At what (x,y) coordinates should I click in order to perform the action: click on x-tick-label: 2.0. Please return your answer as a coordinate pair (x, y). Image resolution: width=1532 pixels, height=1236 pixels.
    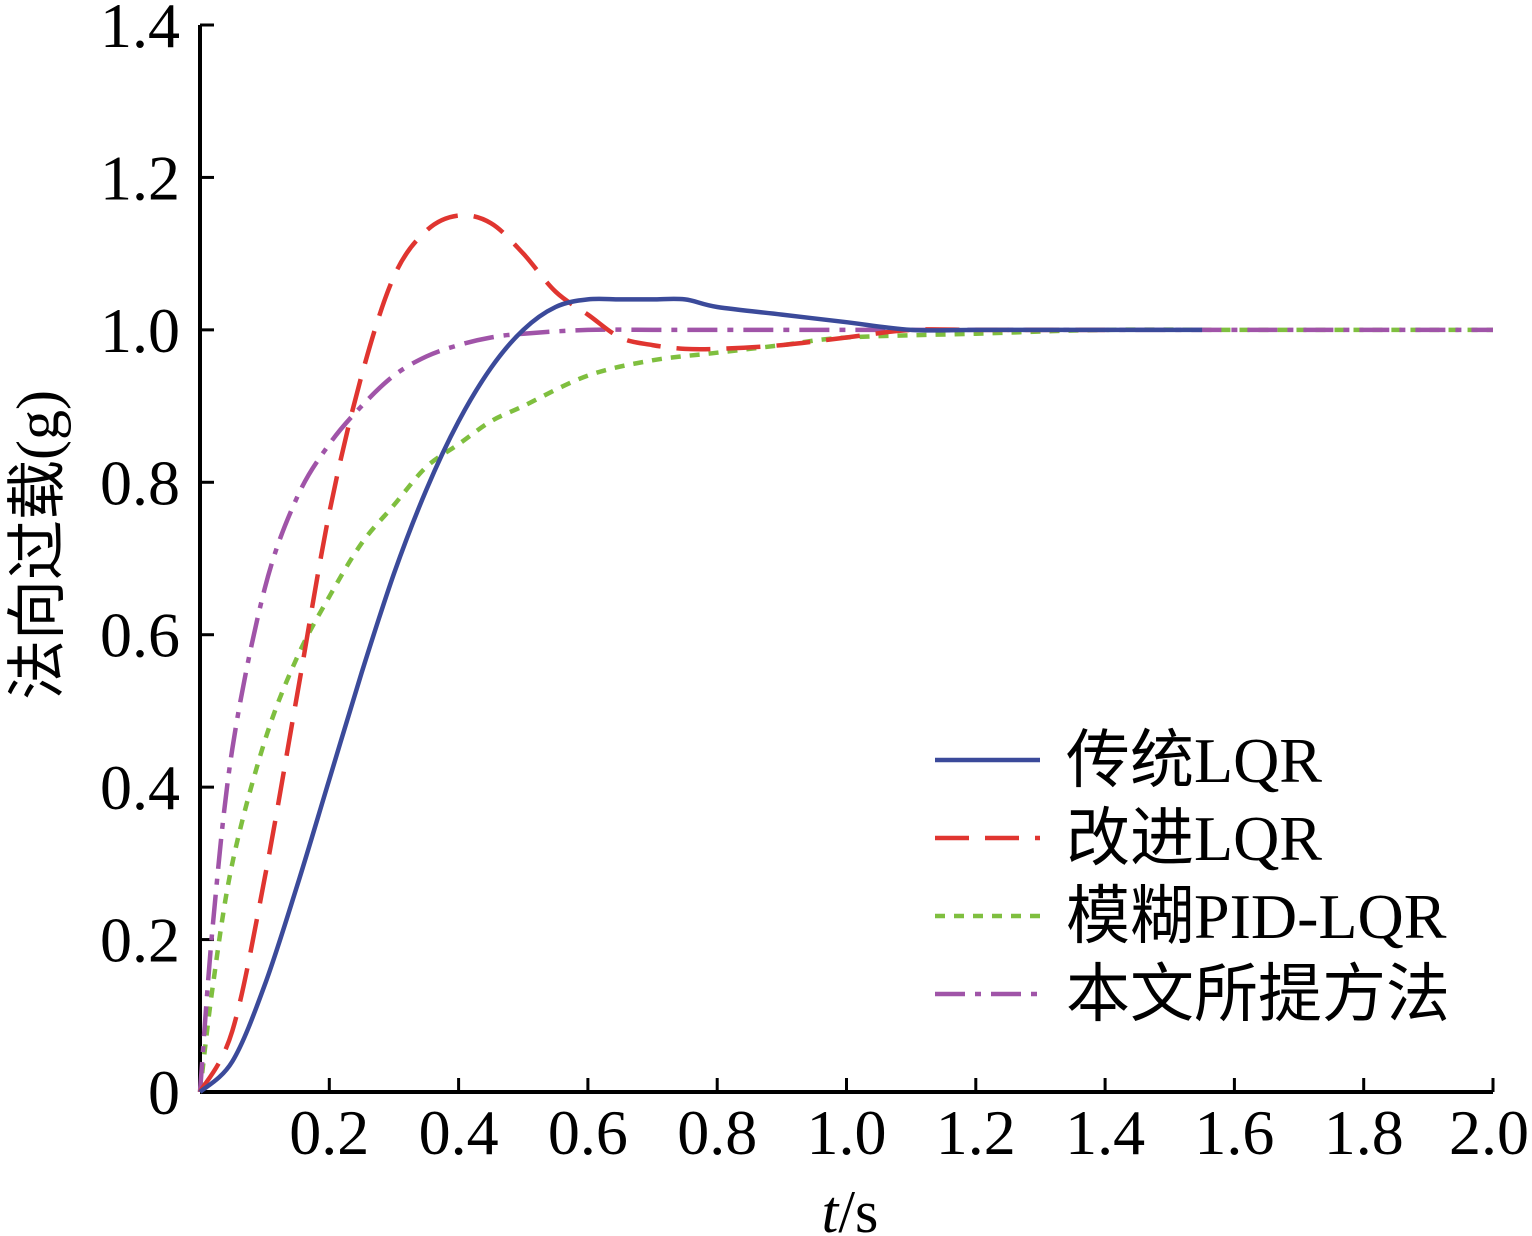
    Looking at the image, I should click on (1489, 1132).